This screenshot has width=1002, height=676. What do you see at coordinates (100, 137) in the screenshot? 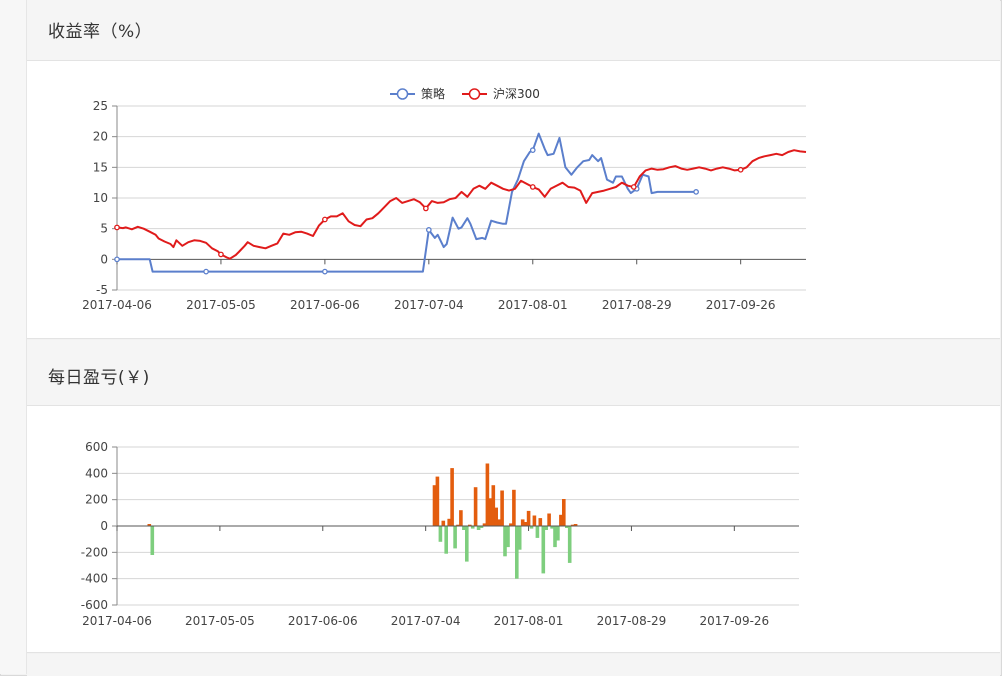
I see `y-tick-label: 20` at bounding box center [100, 137].